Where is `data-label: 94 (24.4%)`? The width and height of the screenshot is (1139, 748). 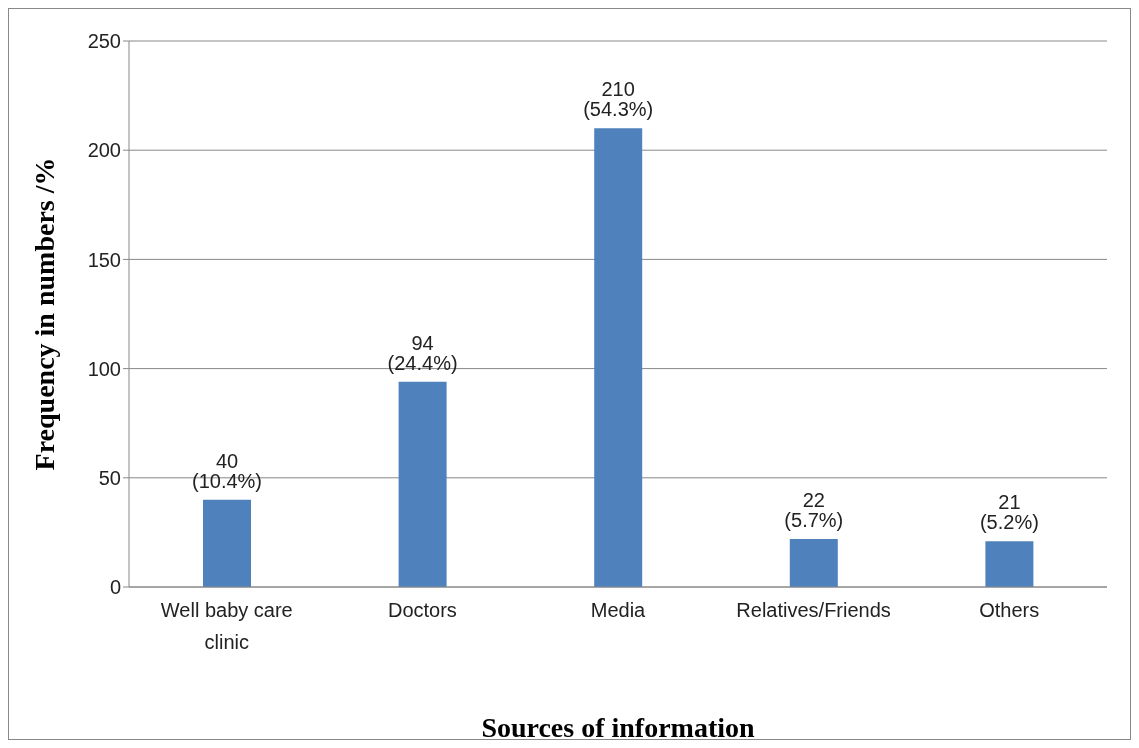
data-label: 94 (24.4%) is located at coordinates (422, 352).